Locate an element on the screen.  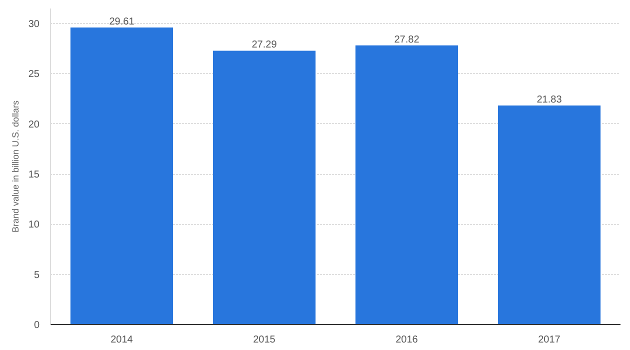
y-tick-label: 10 is located at coordinates (34, 225).